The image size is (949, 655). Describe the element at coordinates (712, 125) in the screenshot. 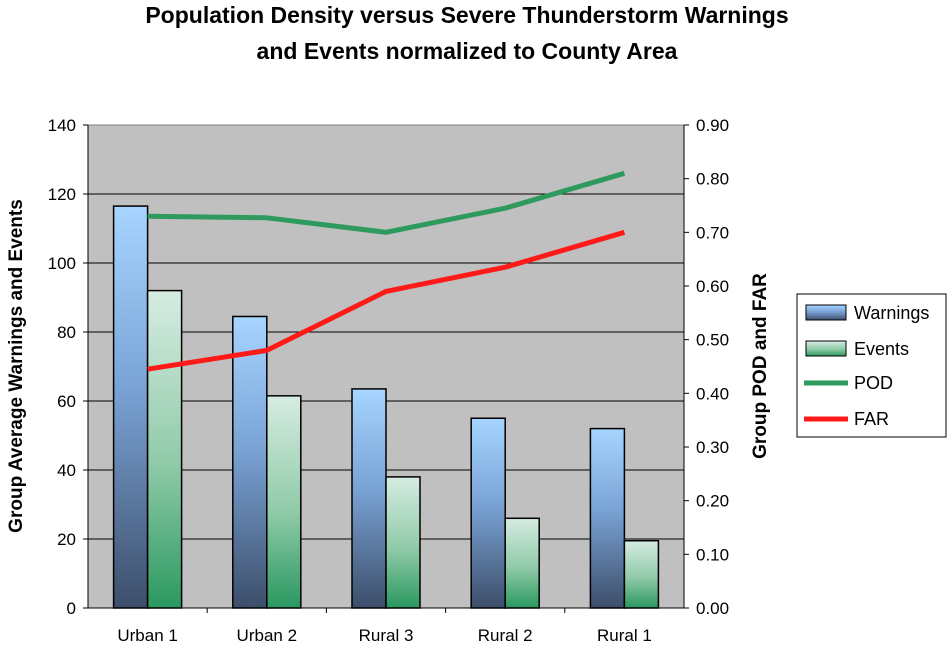

I see `y2-tick-label: 0.90` at that location.